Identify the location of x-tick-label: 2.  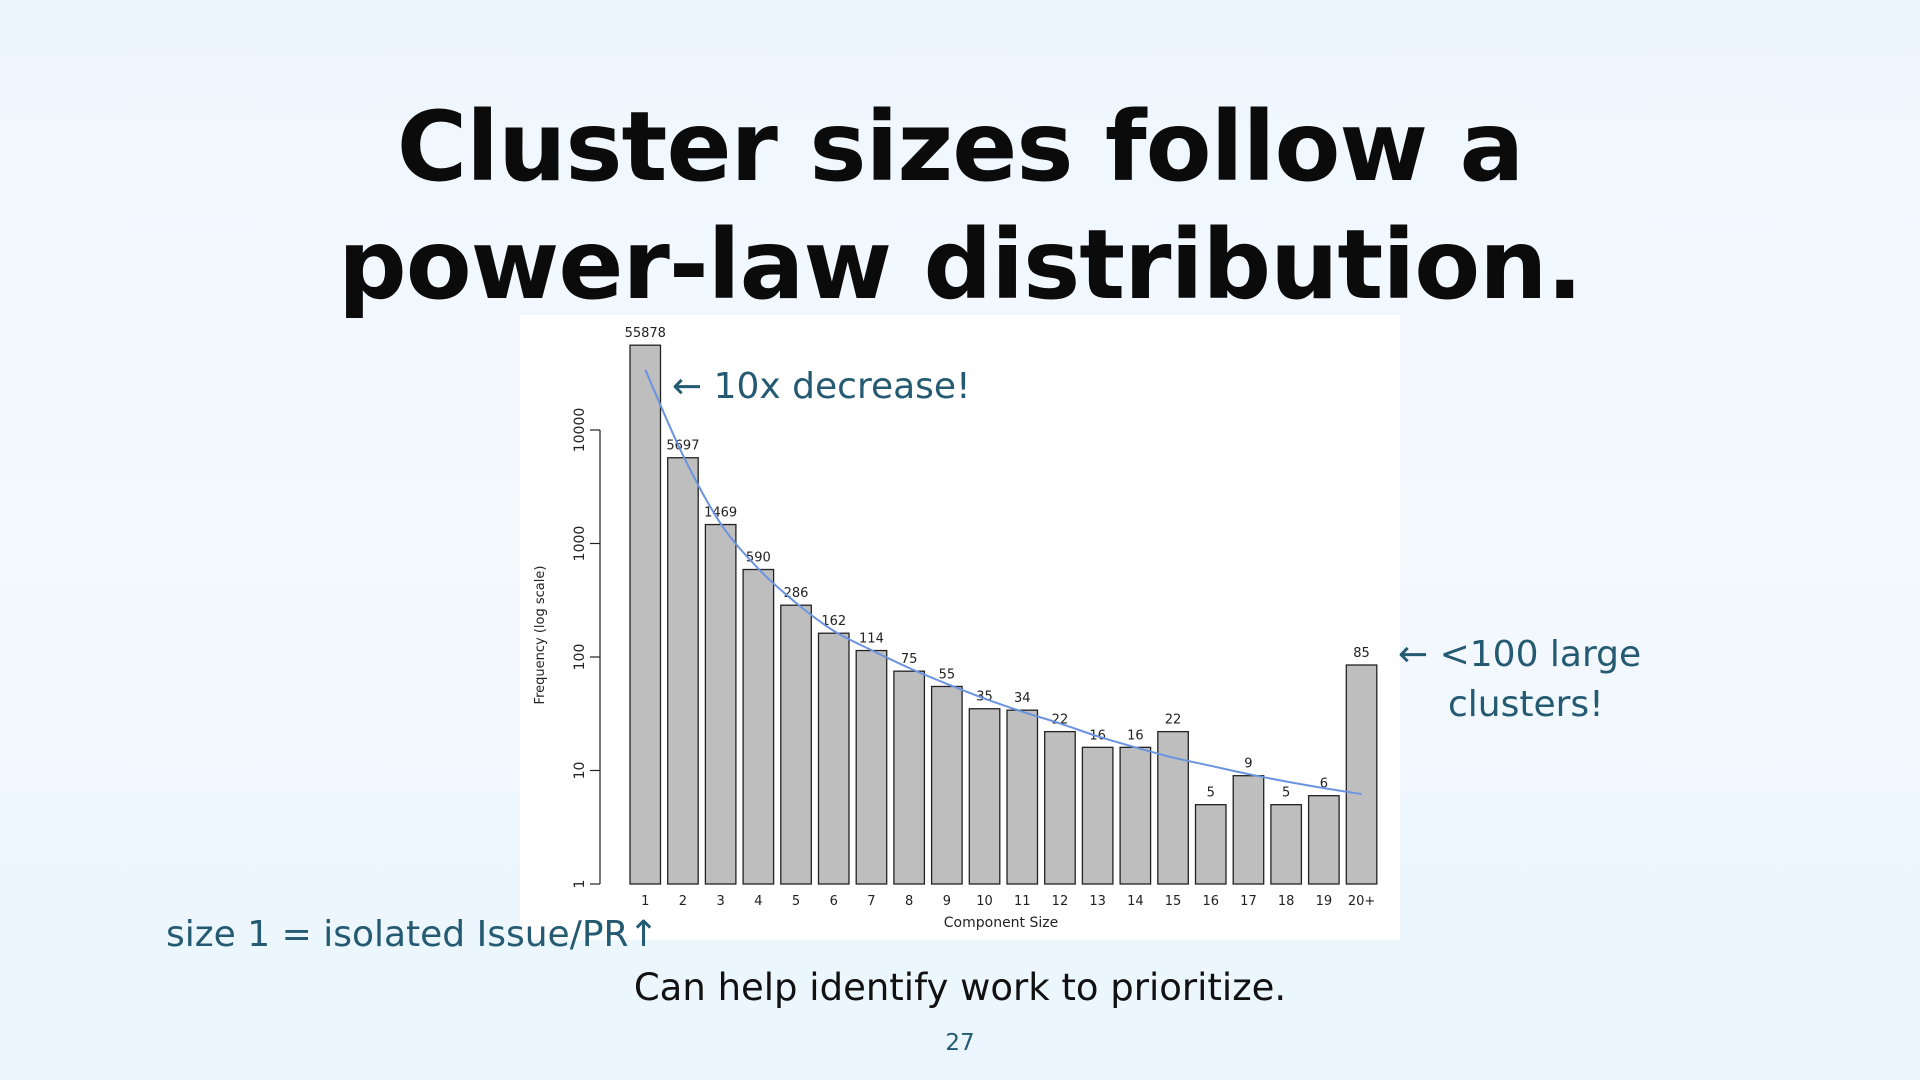
(683, 901).